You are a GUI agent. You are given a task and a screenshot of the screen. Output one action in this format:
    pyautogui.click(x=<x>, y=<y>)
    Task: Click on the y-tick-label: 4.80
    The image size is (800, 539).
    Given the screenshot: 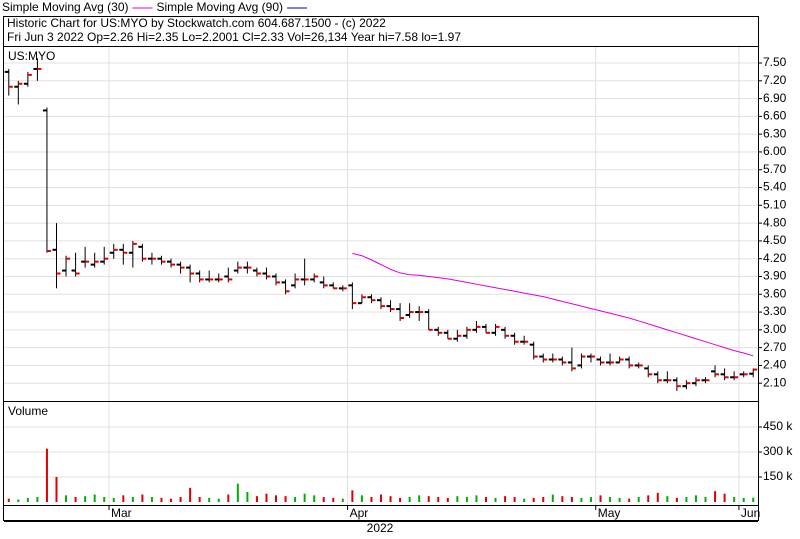 What is the action you would take?
    pyautogui.click(x=775, y=222)
    